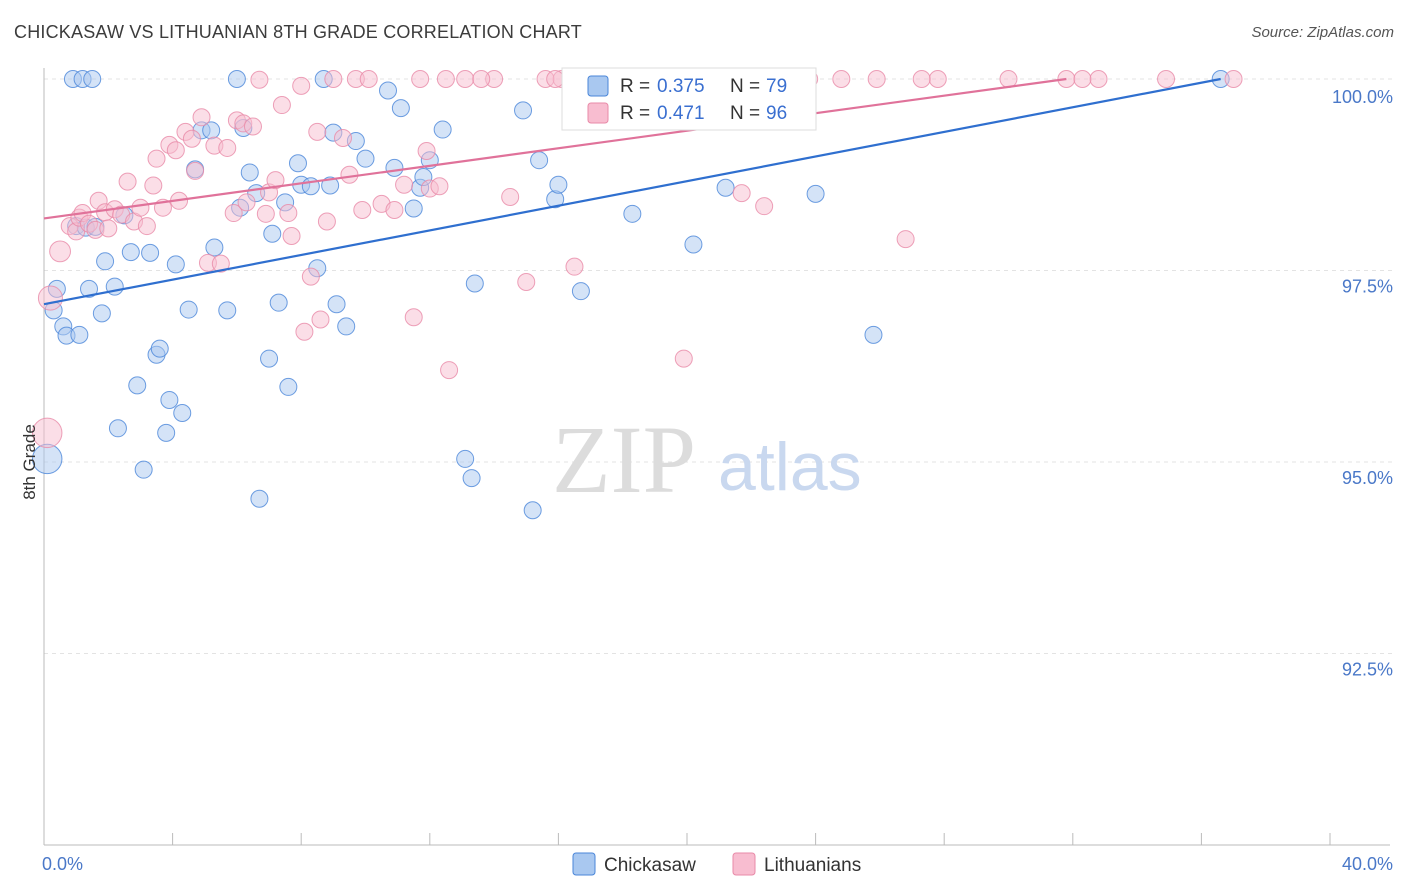 This screenshot has height=892, width=1406. Describe the element at coordinates (744, 864) in the screenshot. I see `lithuanians-series-swatch` at that location.